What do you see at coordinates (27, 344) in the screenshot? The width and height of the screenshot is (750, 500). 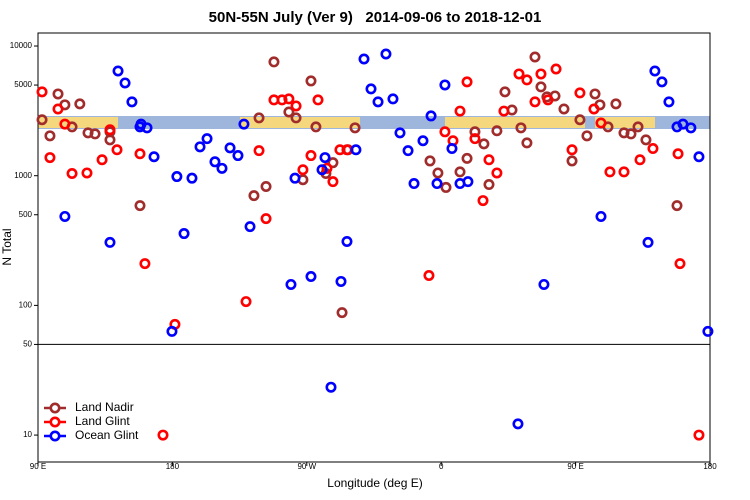 I see `y-tick-label: 50` at bounding box center [27, 344].